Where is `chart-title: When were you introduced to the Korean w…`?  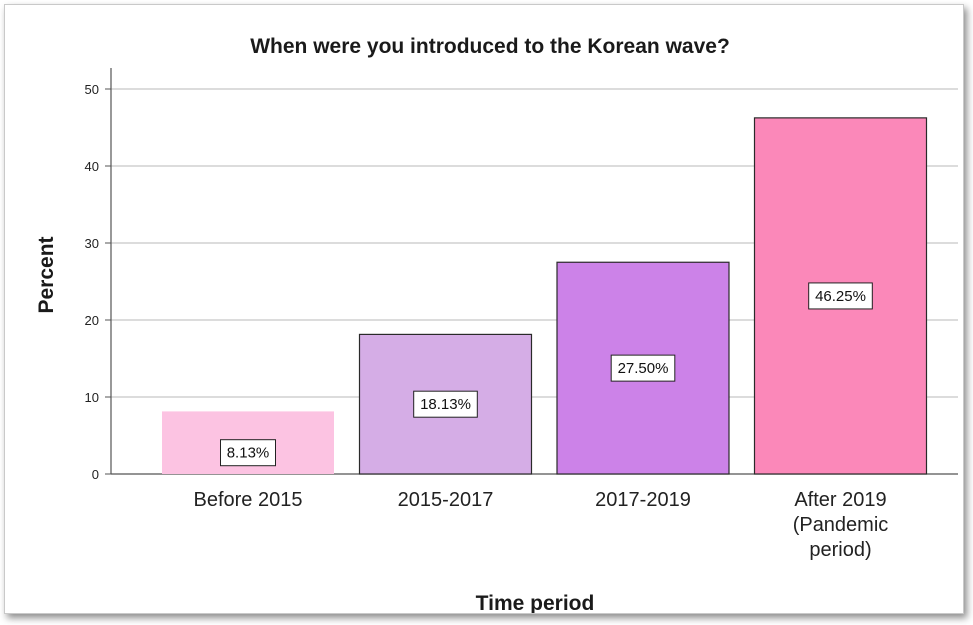
chart-title: When were you introduced to the Korean w… is located at coordinates (490, 46).